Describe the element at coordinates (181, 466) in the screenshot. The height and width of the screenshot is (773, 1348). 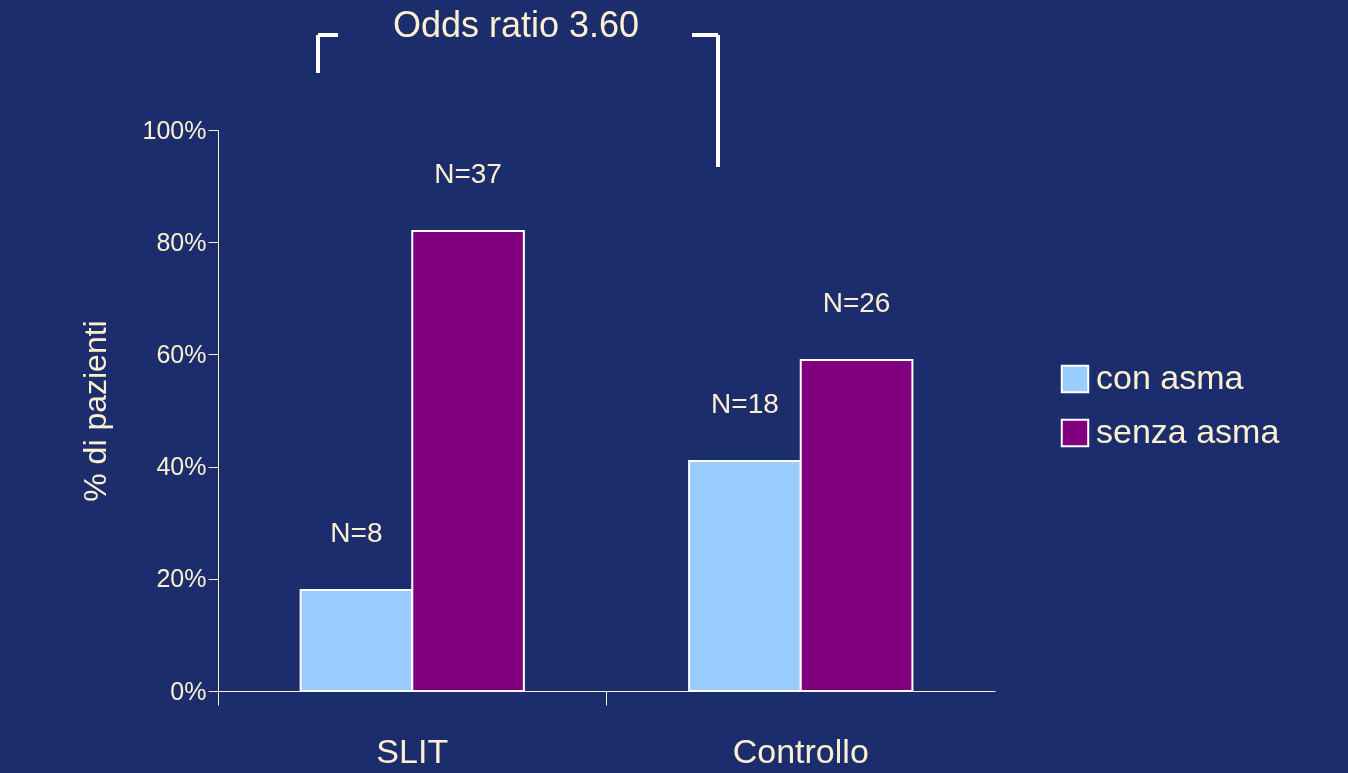
I see `y-tick-label: 40%` at that location.